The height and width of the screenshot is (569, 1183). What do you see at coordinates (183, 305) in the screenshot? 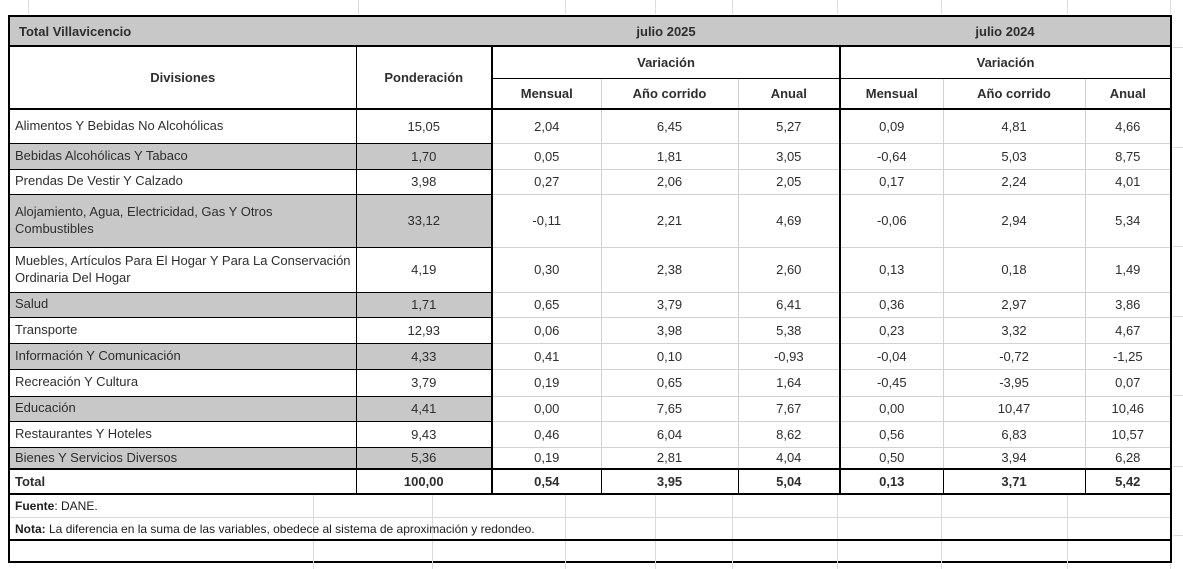
I see `division-cell: Salud` at bounding box center [183, 305].